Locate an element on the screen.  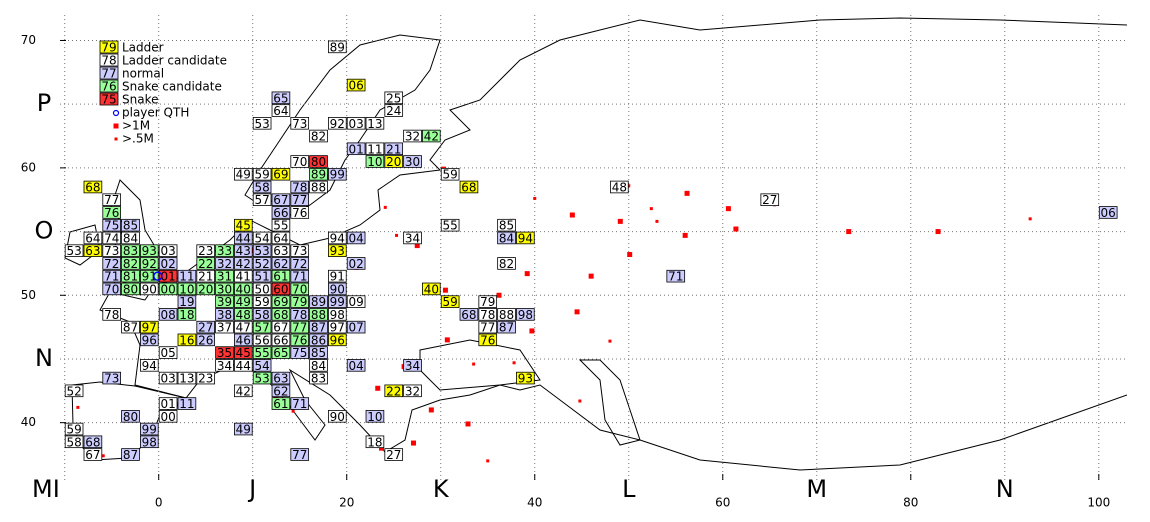
square-label: 52 is located at coordinates (73, 391).